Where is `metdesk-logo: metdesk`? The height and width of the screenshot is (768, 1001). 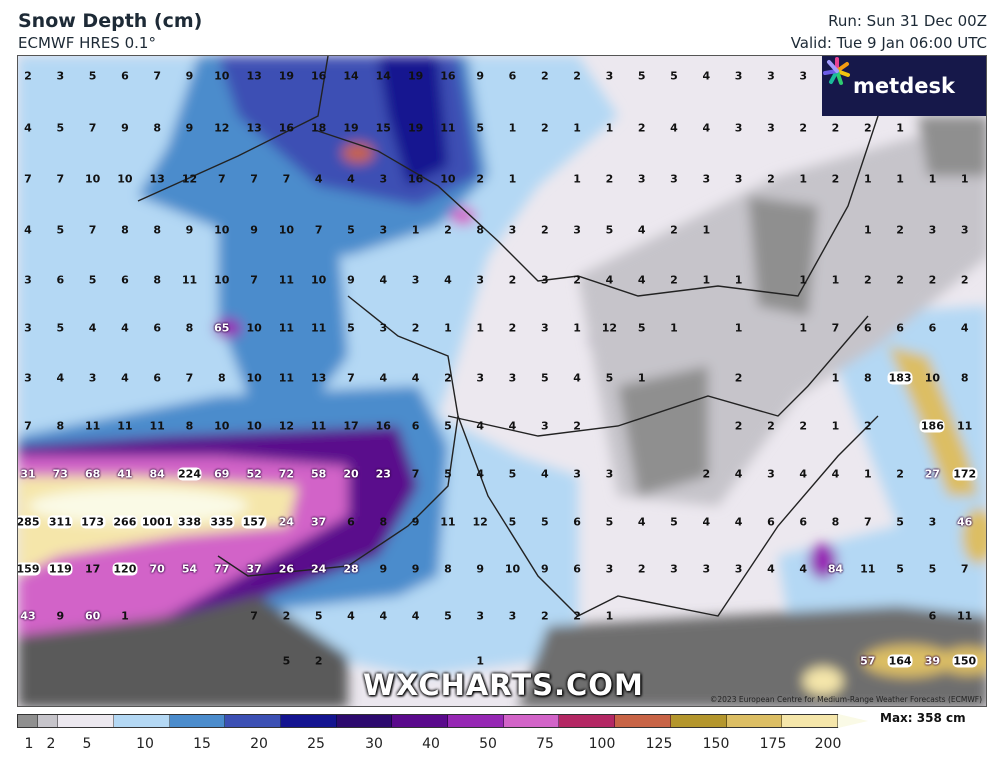
metdesk-logo: metdesk is located at coordinates (904, 86).